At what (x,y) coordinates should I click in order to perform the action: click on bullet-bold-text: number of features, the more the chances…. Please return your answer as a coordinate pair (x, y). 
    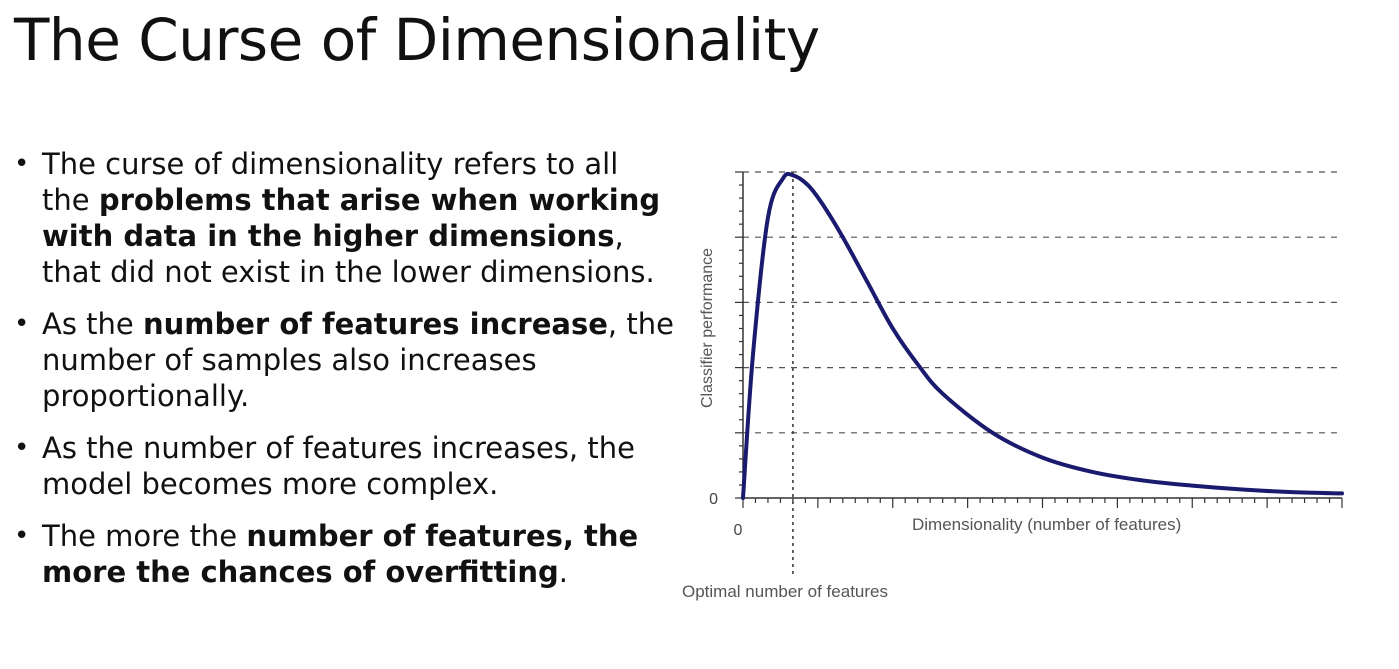
    Looking at the image, I should click on (340, 554).